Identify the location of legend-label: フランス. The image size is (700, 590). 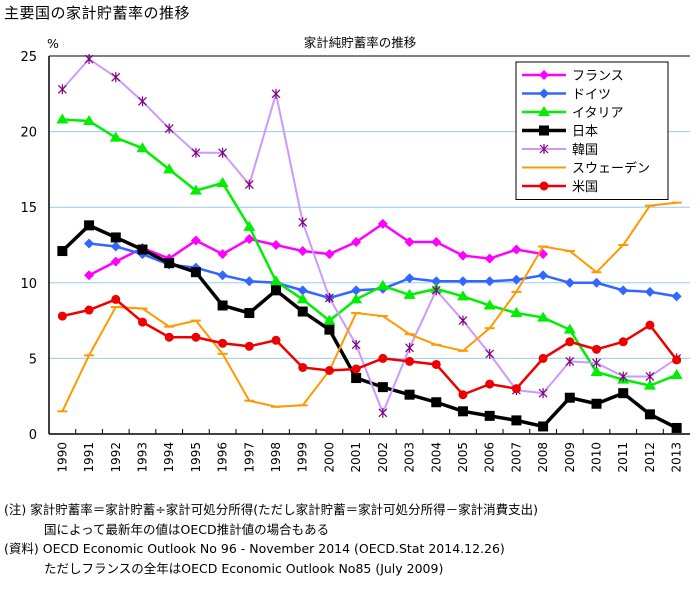
(598, 76).